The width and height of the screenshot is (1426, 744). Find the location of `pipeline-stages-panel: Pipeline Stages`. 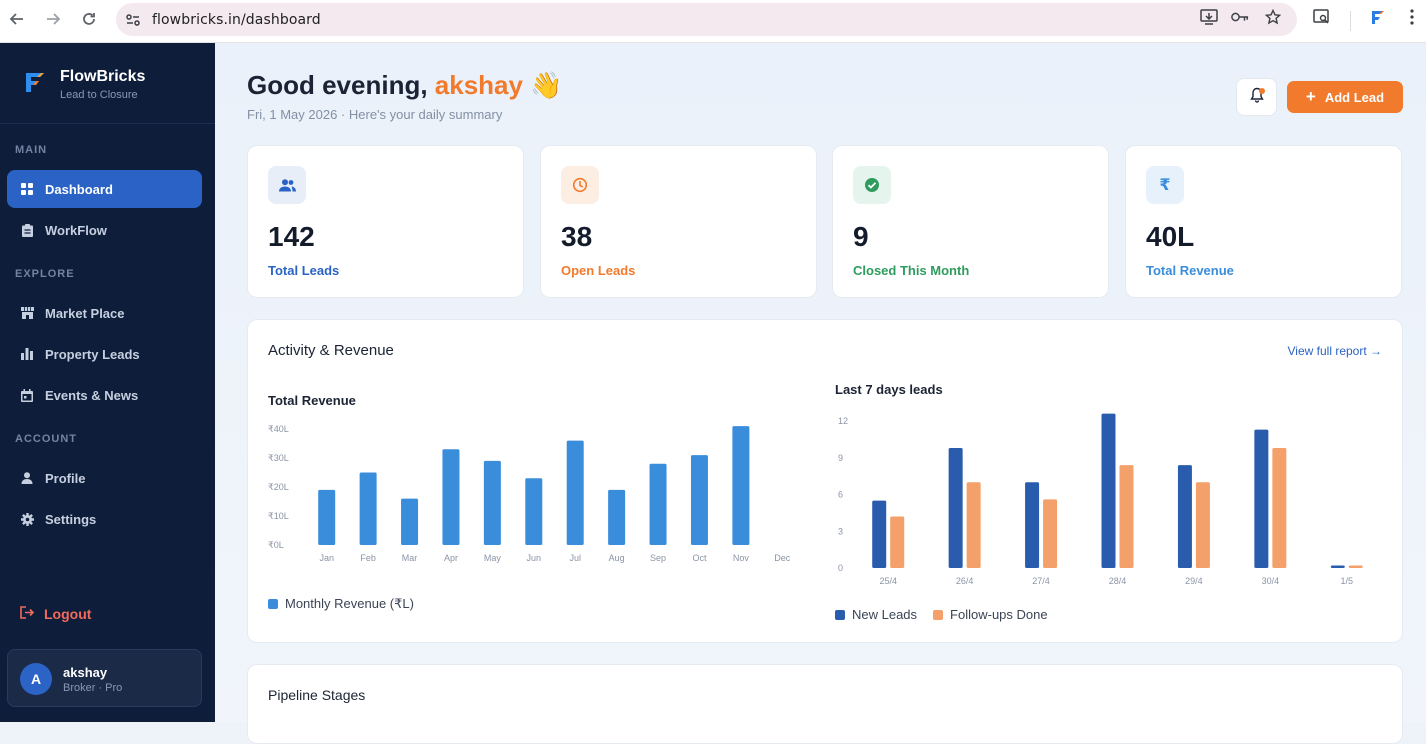

pipeline-stages-panel: Pipeline Stages is located at coordinates (825, 704).